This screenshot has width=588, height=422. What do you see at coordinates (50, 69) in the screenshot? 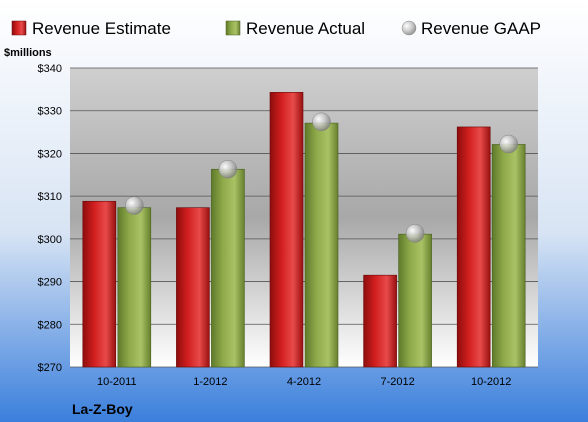
I see `y-tick-label: $340` at bounding box center [50, 69].